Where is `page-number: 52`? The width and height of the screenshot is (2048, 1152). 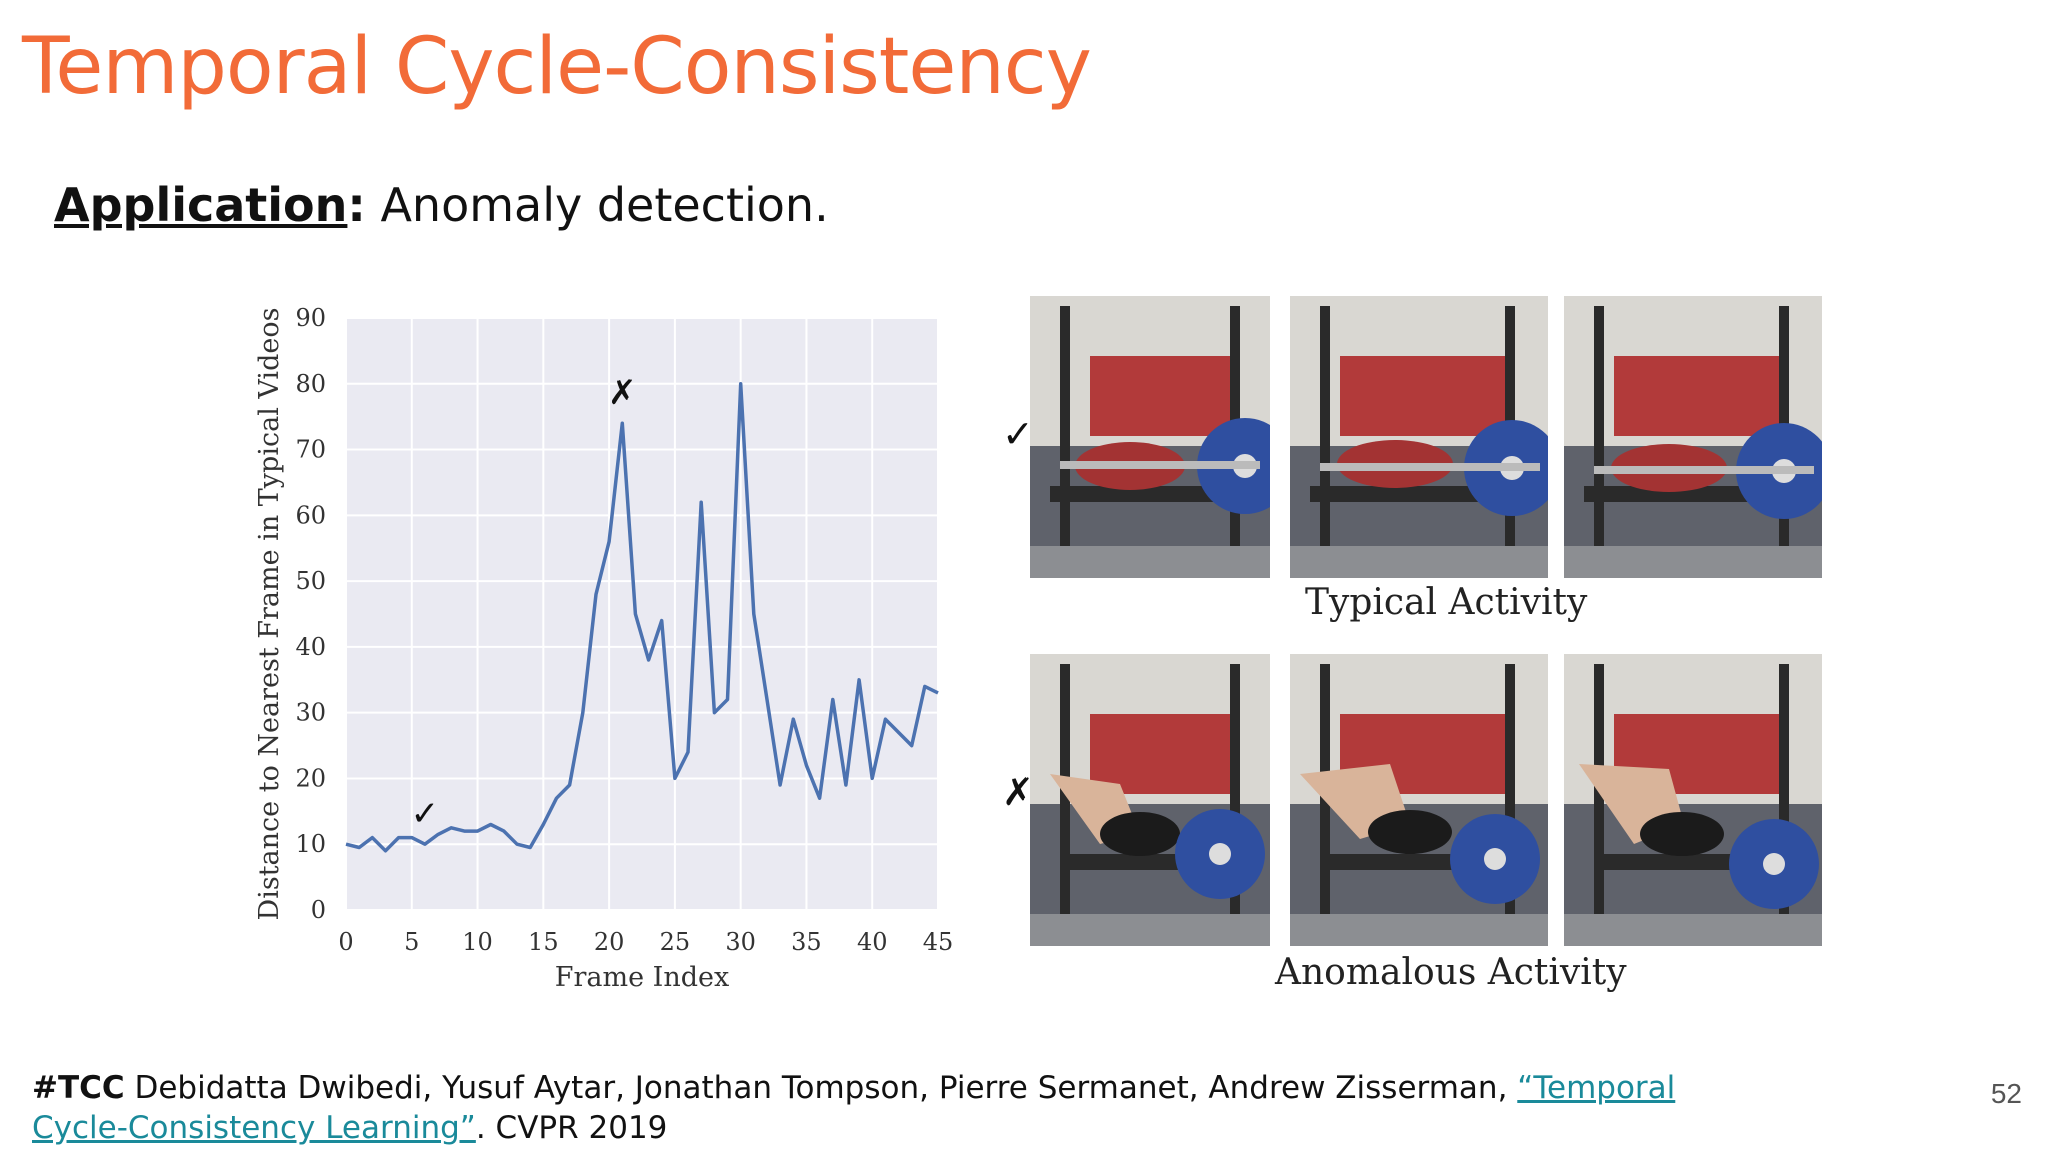 page-number: 52 is located at coordinates (2006, 1093).